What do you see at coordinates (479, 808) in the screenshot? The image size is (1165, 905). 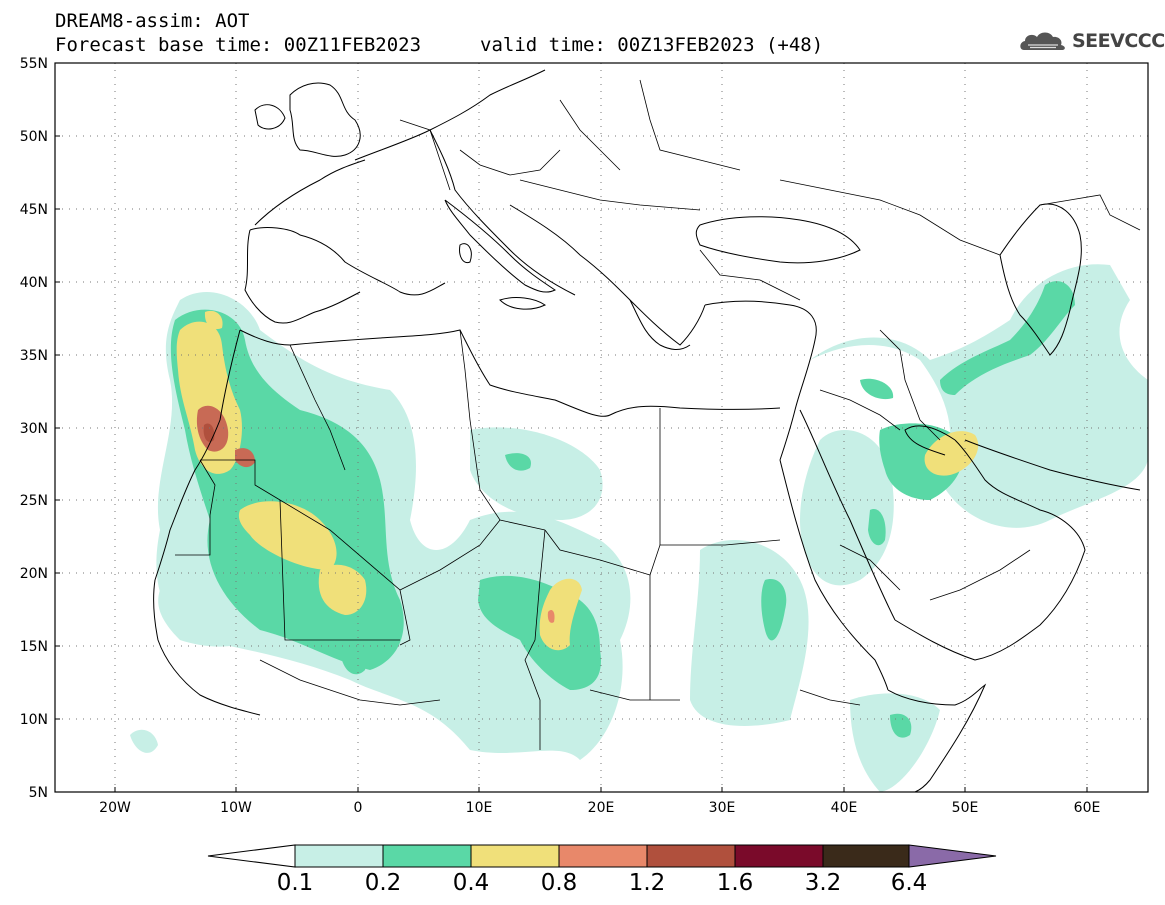 I see `lon-label: 10E` at bounding box center [479, 808].